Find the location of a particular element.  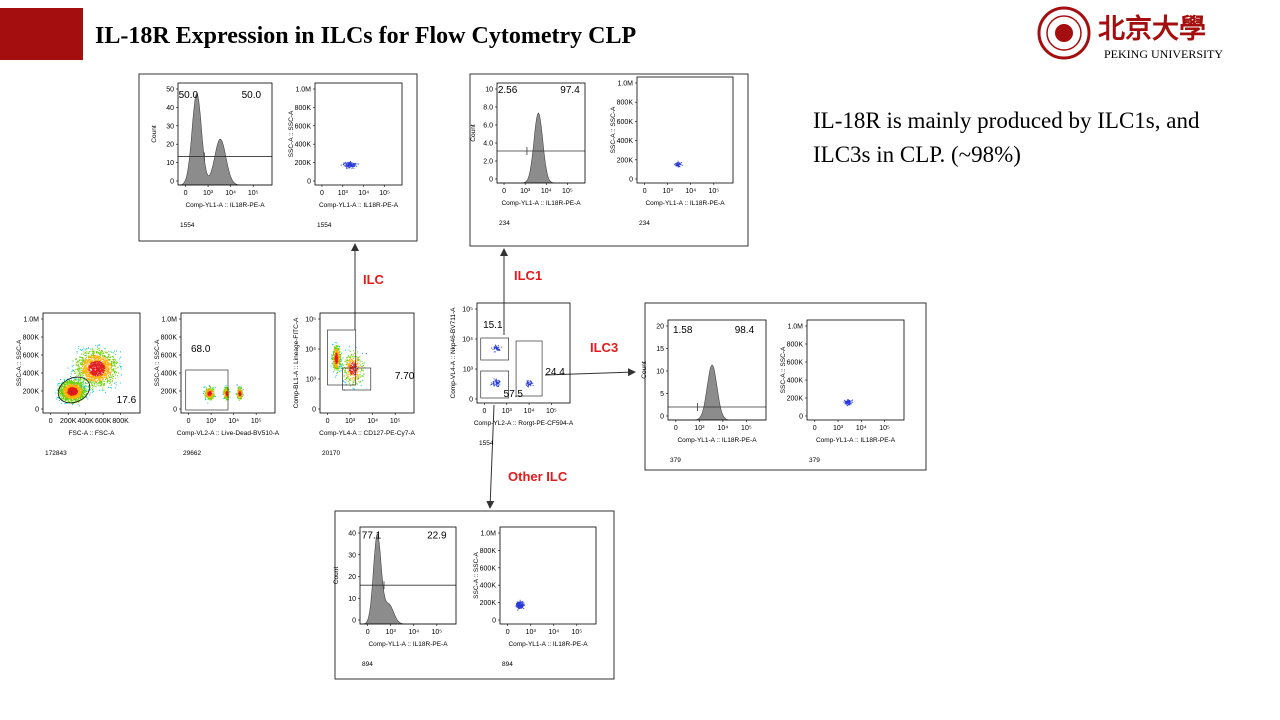

y-tick-label: 400K is located at coordinates (31, 374).